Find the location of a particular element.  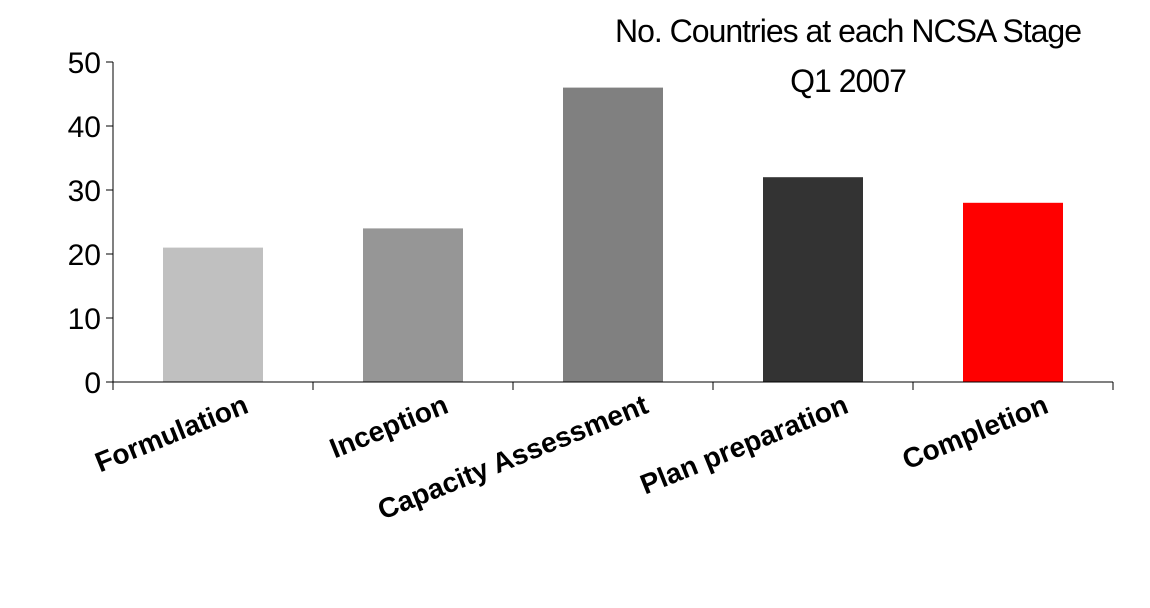

chart-title: No. Countries at each NCSA Stage is located at coordinates (848, 31).